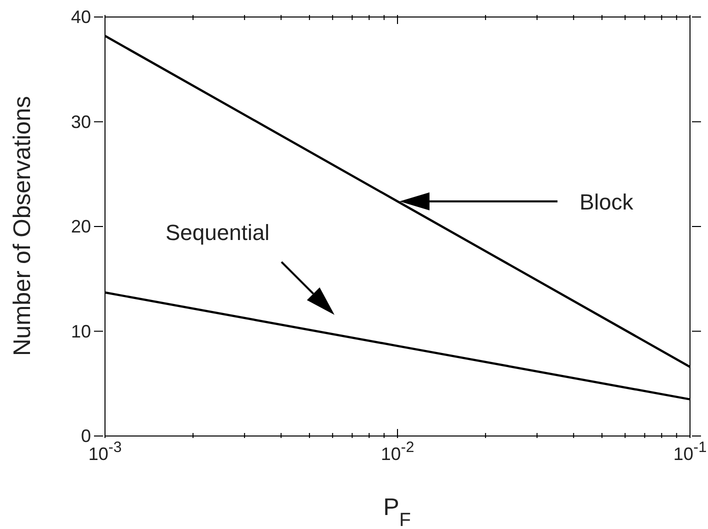 This screenshot has width=708, height=529. What do you see at coordinates (218, 232) in the screenshot?
I see `annotation: Sequential` at bounding box center [218, 232].